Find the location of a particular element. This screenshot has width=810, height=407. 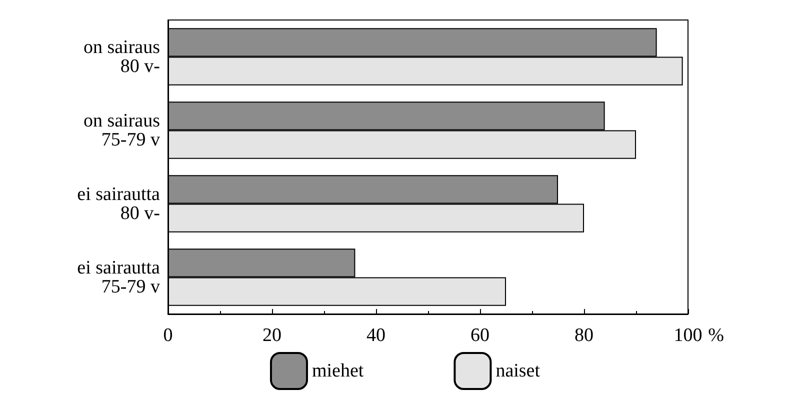

x-tick-label: 80 is located at coordinates (584, 335).